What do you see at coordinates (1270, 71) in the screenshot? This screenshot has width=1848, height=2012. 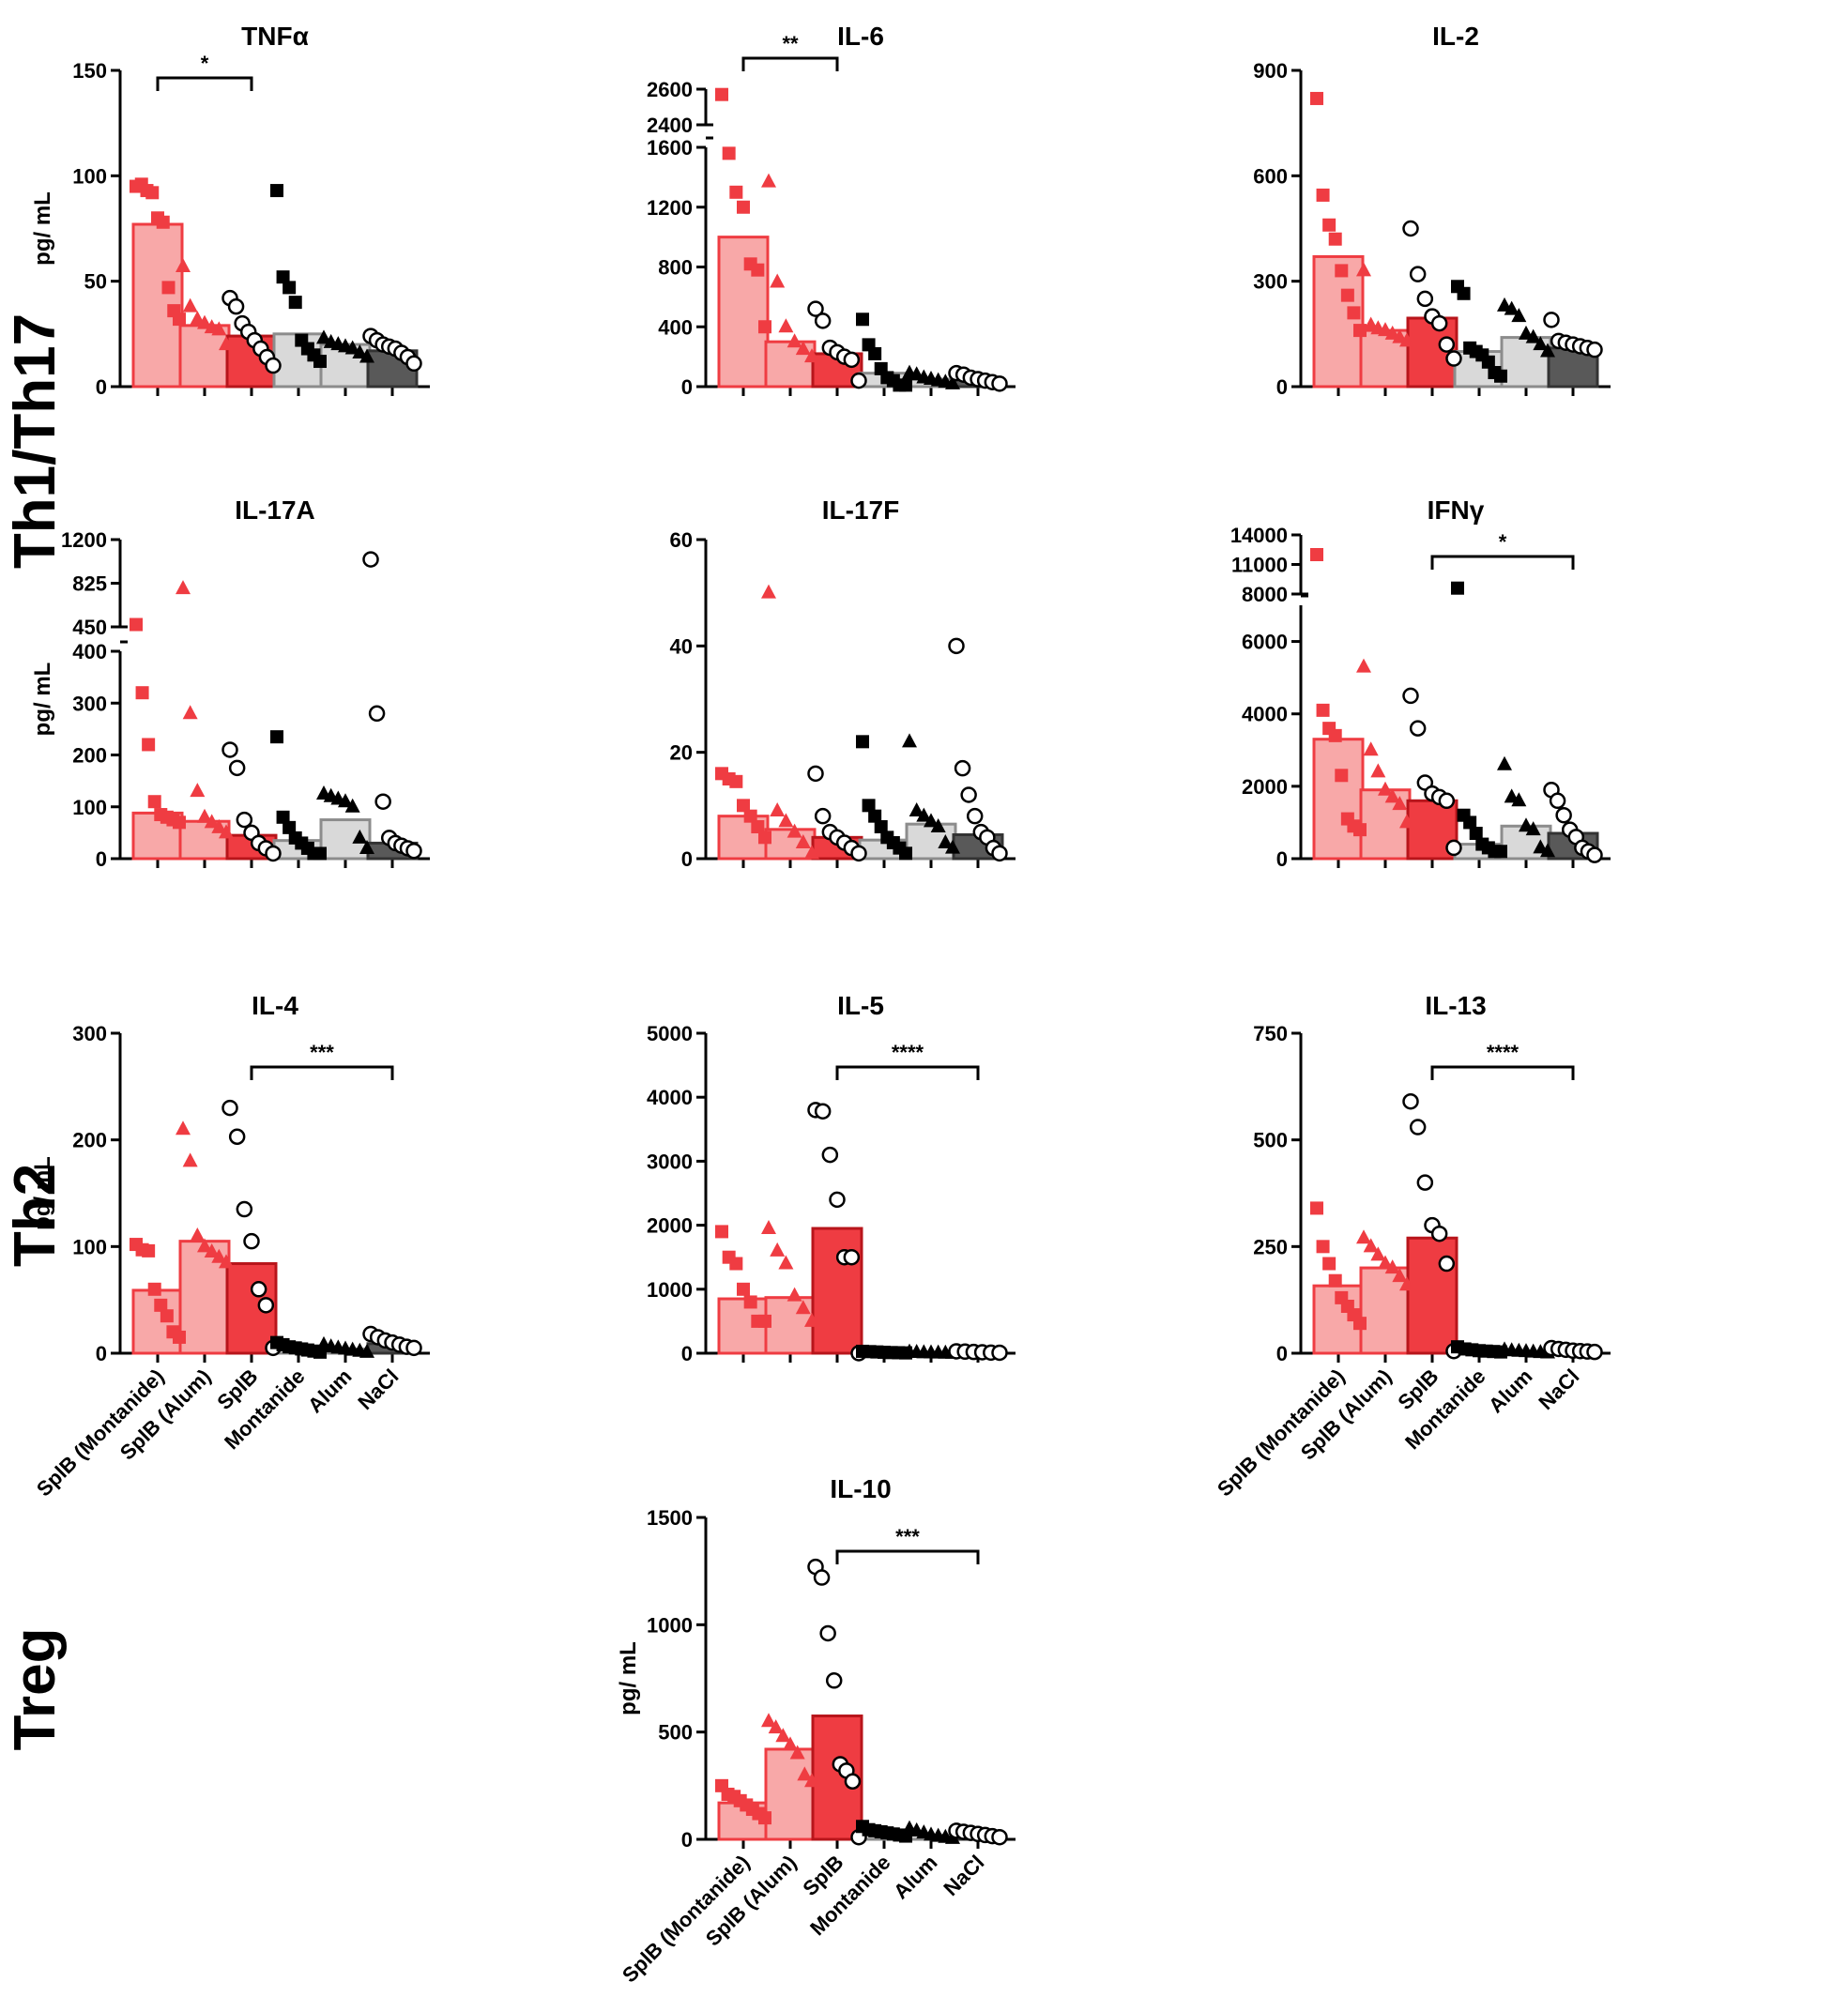 I see `y-tick-label: 900` at bounding box center [1270, 71].